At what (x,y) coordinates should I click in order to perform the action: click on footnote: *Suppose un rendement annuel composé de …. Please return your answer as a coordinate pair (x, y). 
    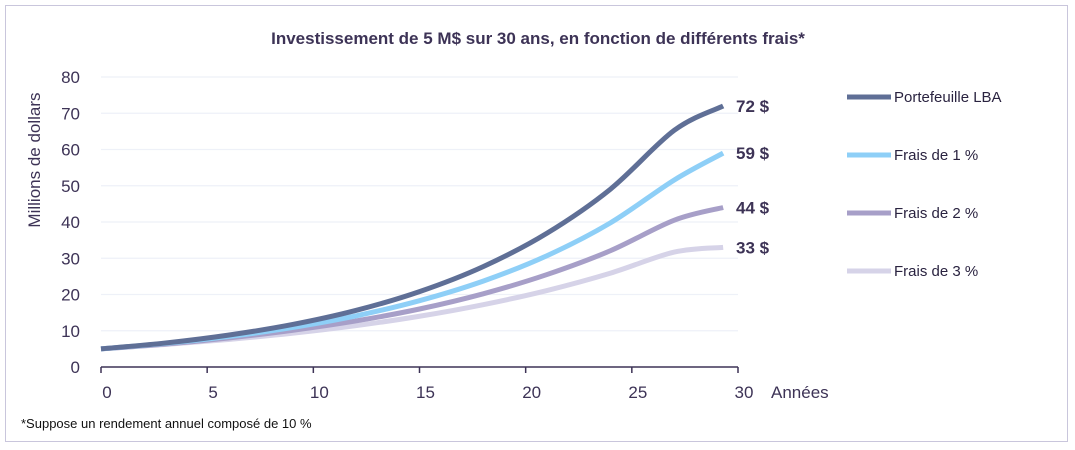
    Looking at the image, I should click on (166, 423).